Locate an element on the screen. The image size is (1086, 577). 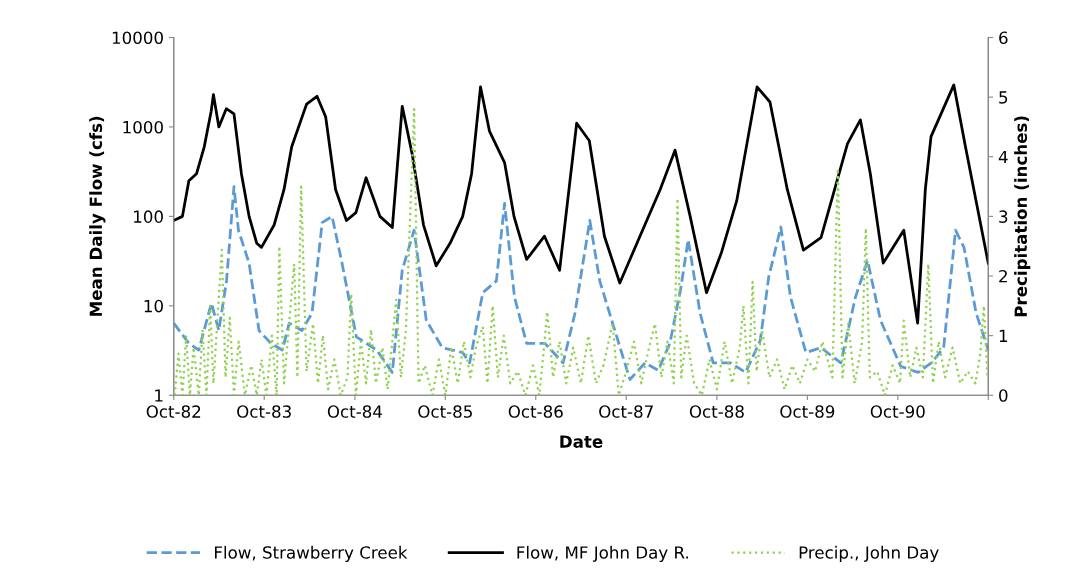
x-tick-label: Oct-88 is located at coordinates (716, 411).